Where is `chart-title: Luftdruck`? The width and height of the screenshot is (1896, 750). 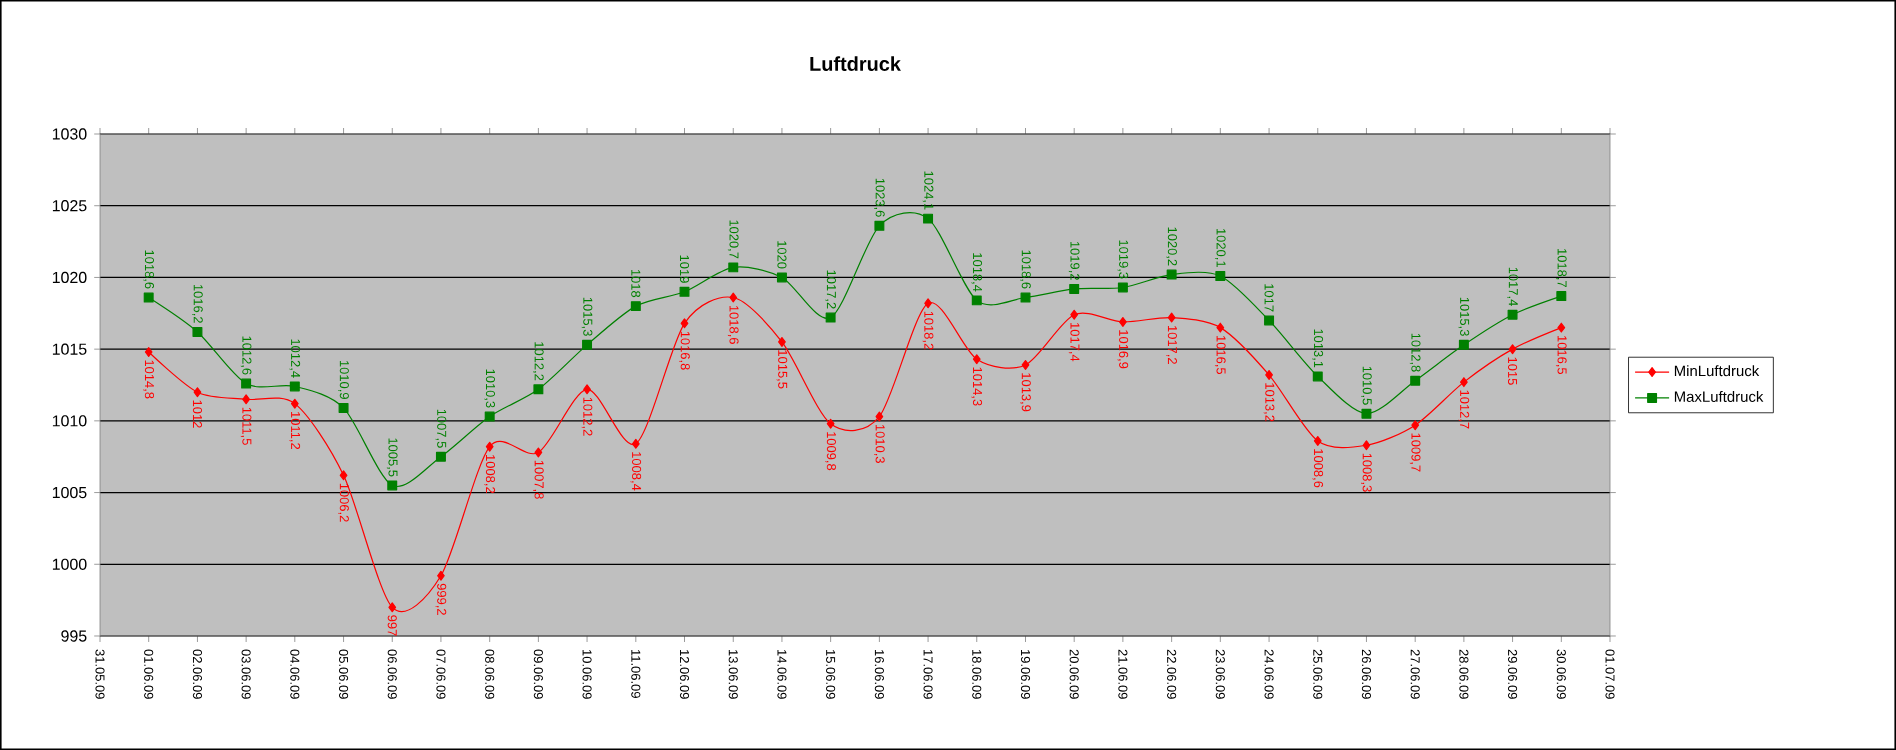 chart-title: Luftdruck is located at coordinates (855, 63).